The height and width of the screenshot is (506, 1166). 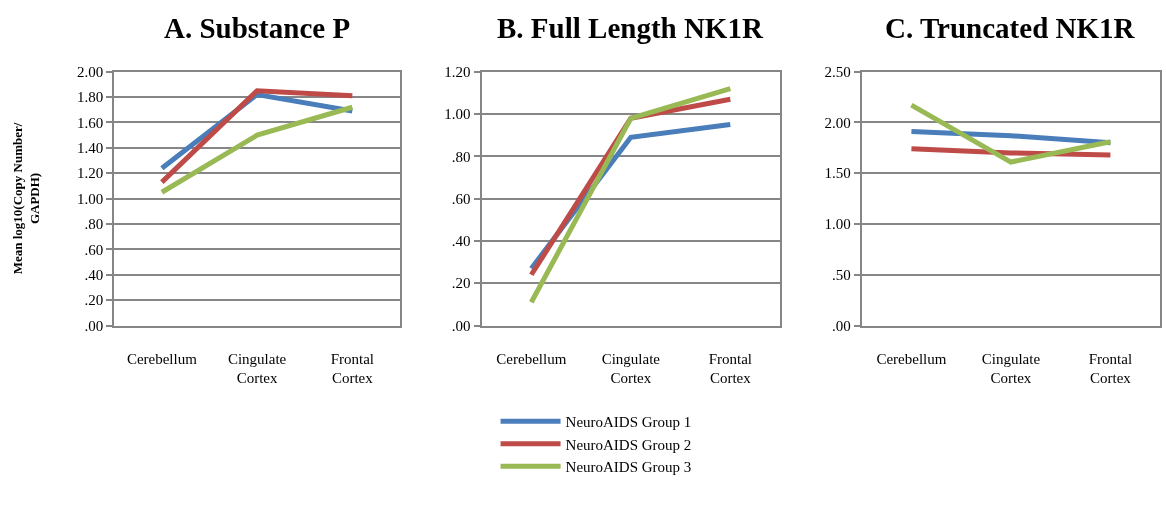 What do you see at coordinates (1010, 28) in the screenshot?
I see `chart-title: C. Truncated NK1R` at bounding box center [1010, 28].